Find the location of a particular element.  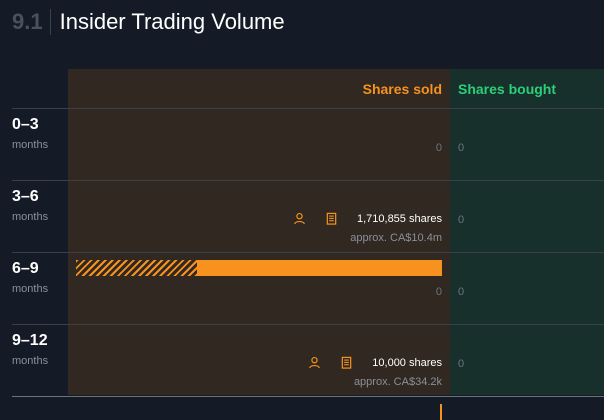

page-title: Insider Trading Volume is located at coordinates (172, 21).